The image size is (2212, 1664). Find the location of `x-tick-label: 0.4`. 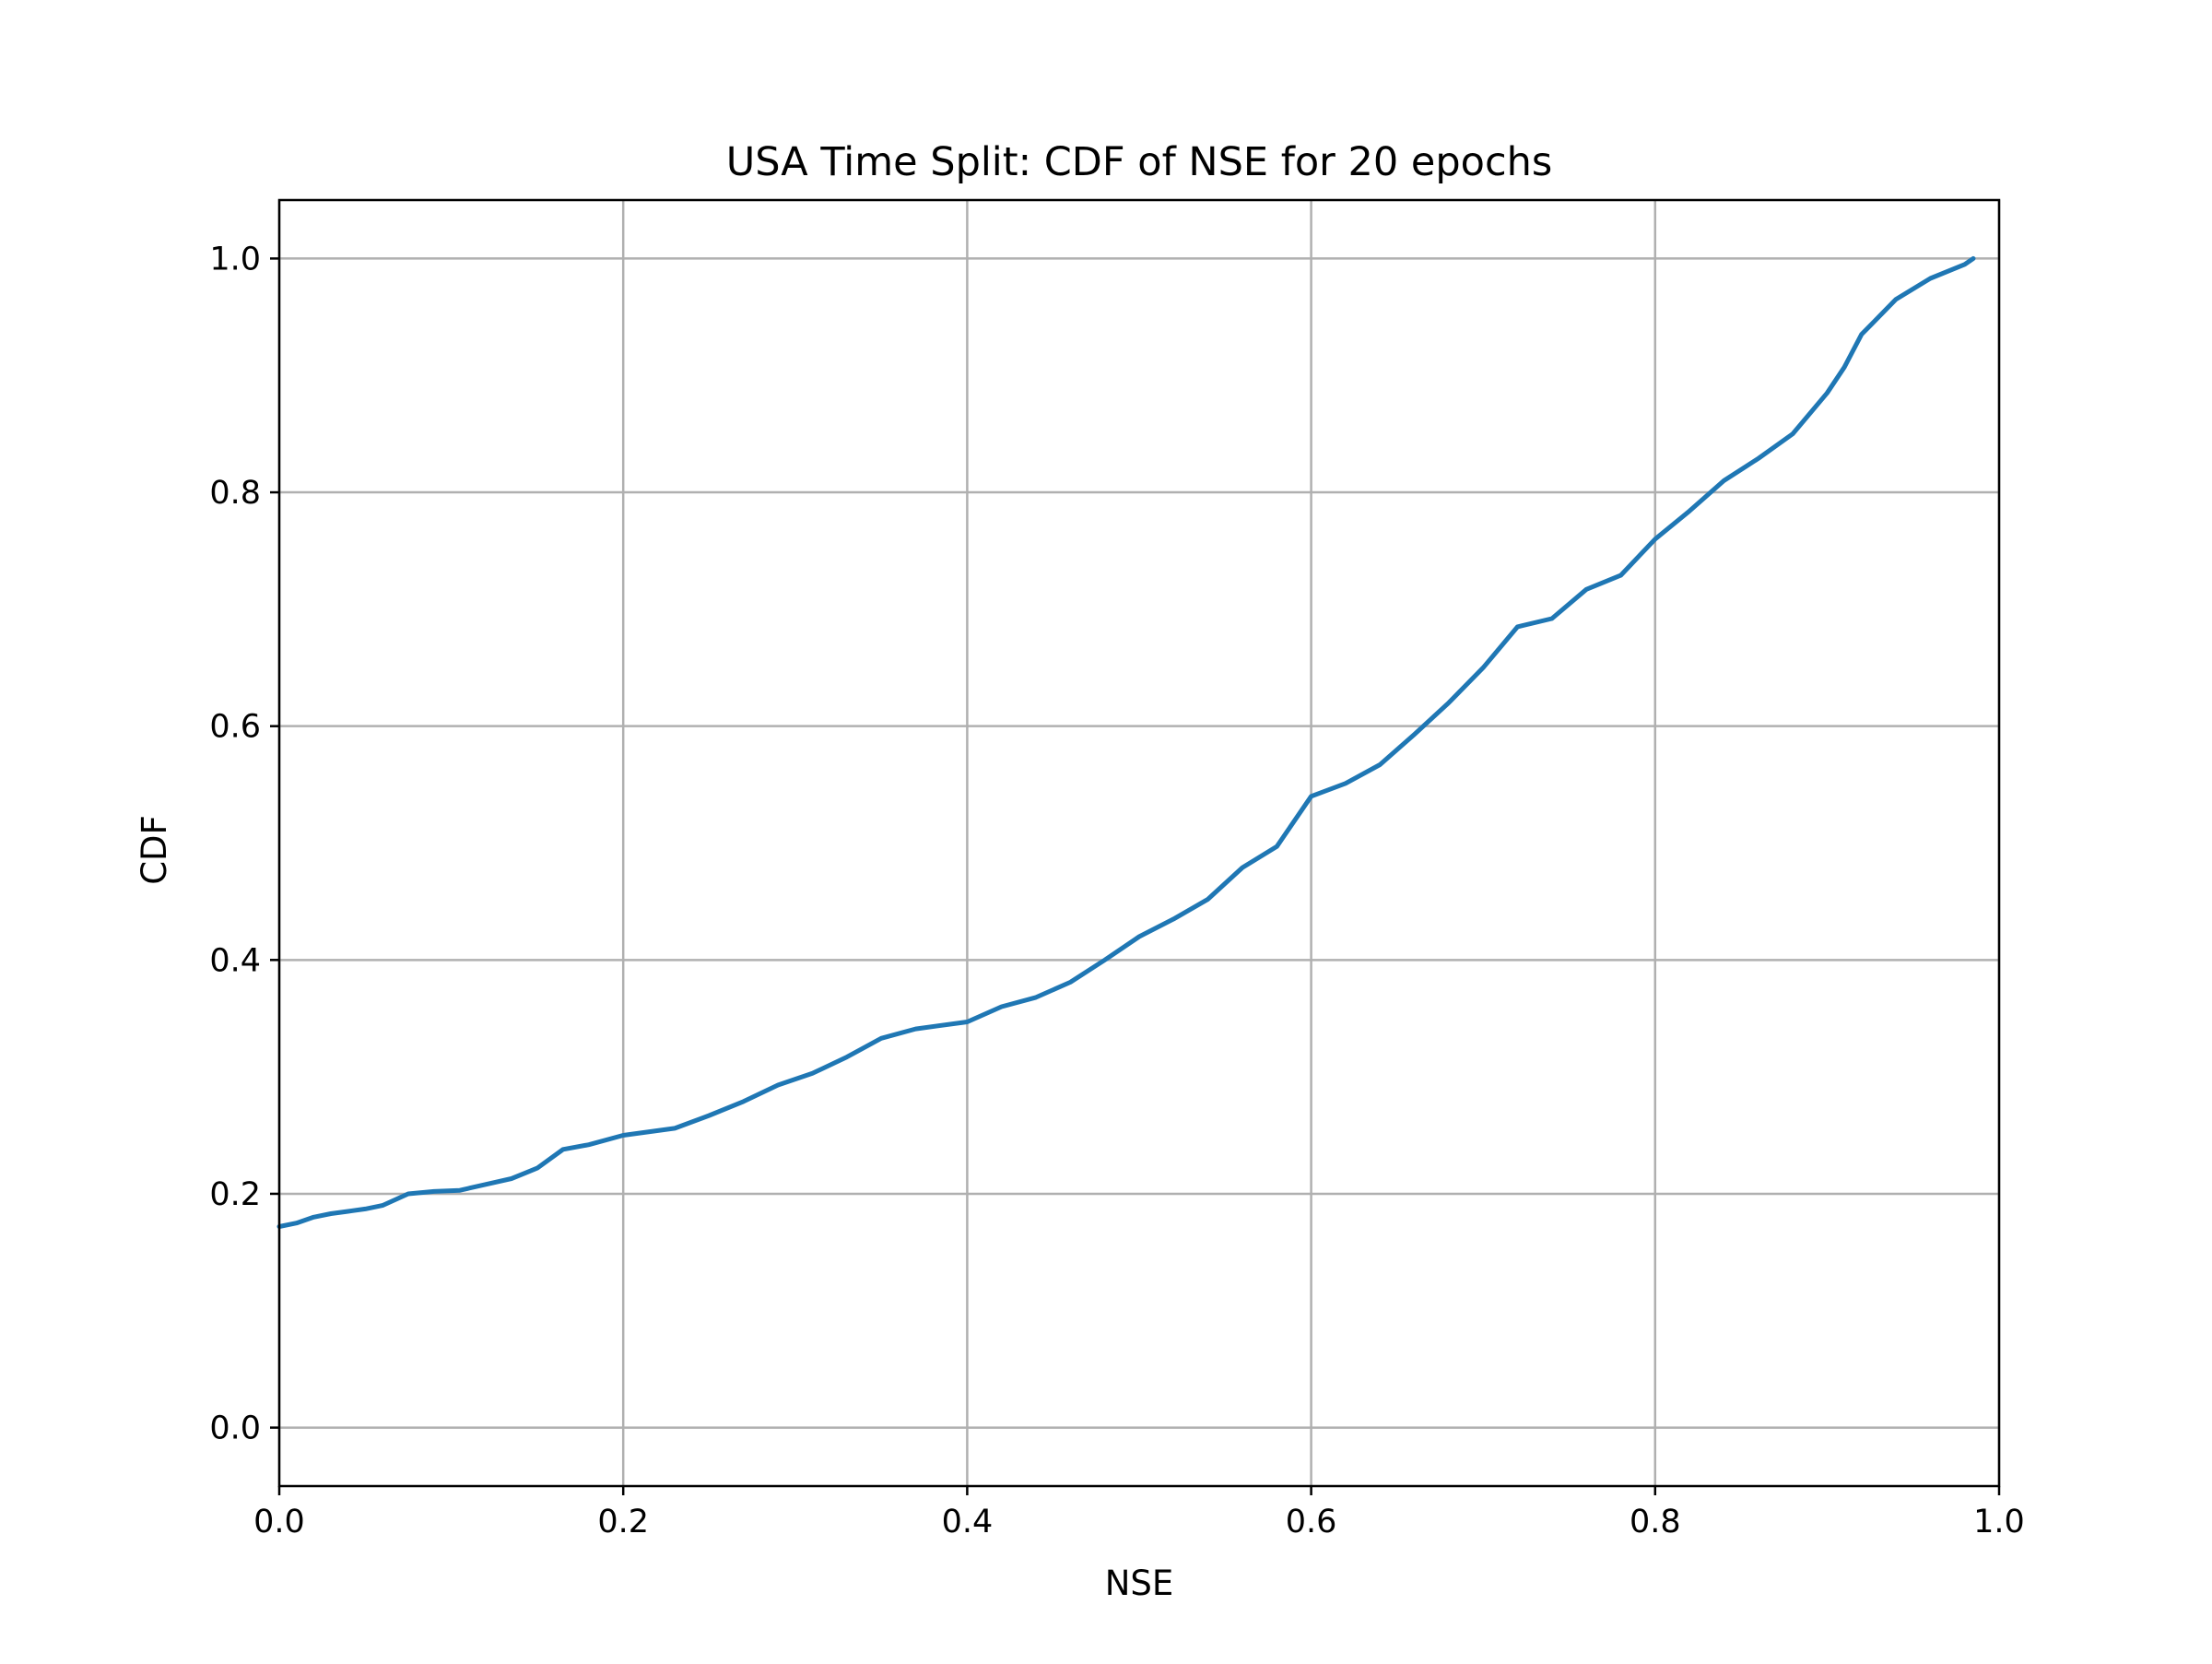

x-tick-label: 0.4 is located at coordinates (968, 1522).